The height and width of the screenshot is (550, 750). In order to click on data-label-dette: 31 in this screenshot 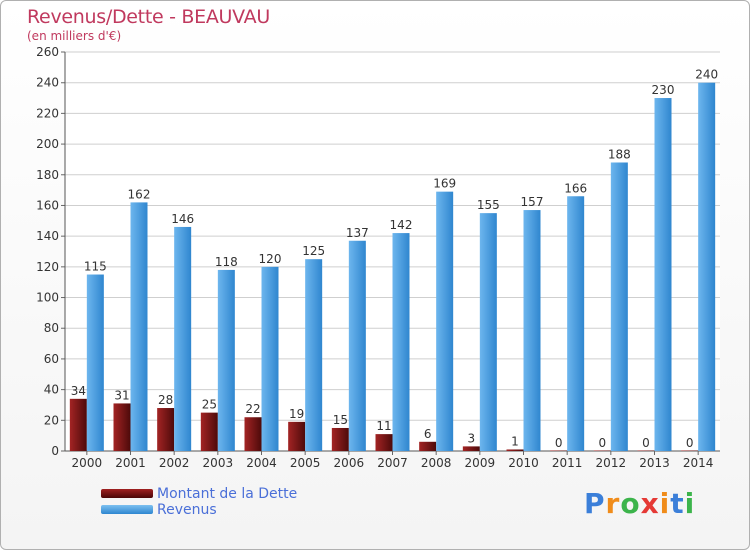, I will do `click(121, 395)`.